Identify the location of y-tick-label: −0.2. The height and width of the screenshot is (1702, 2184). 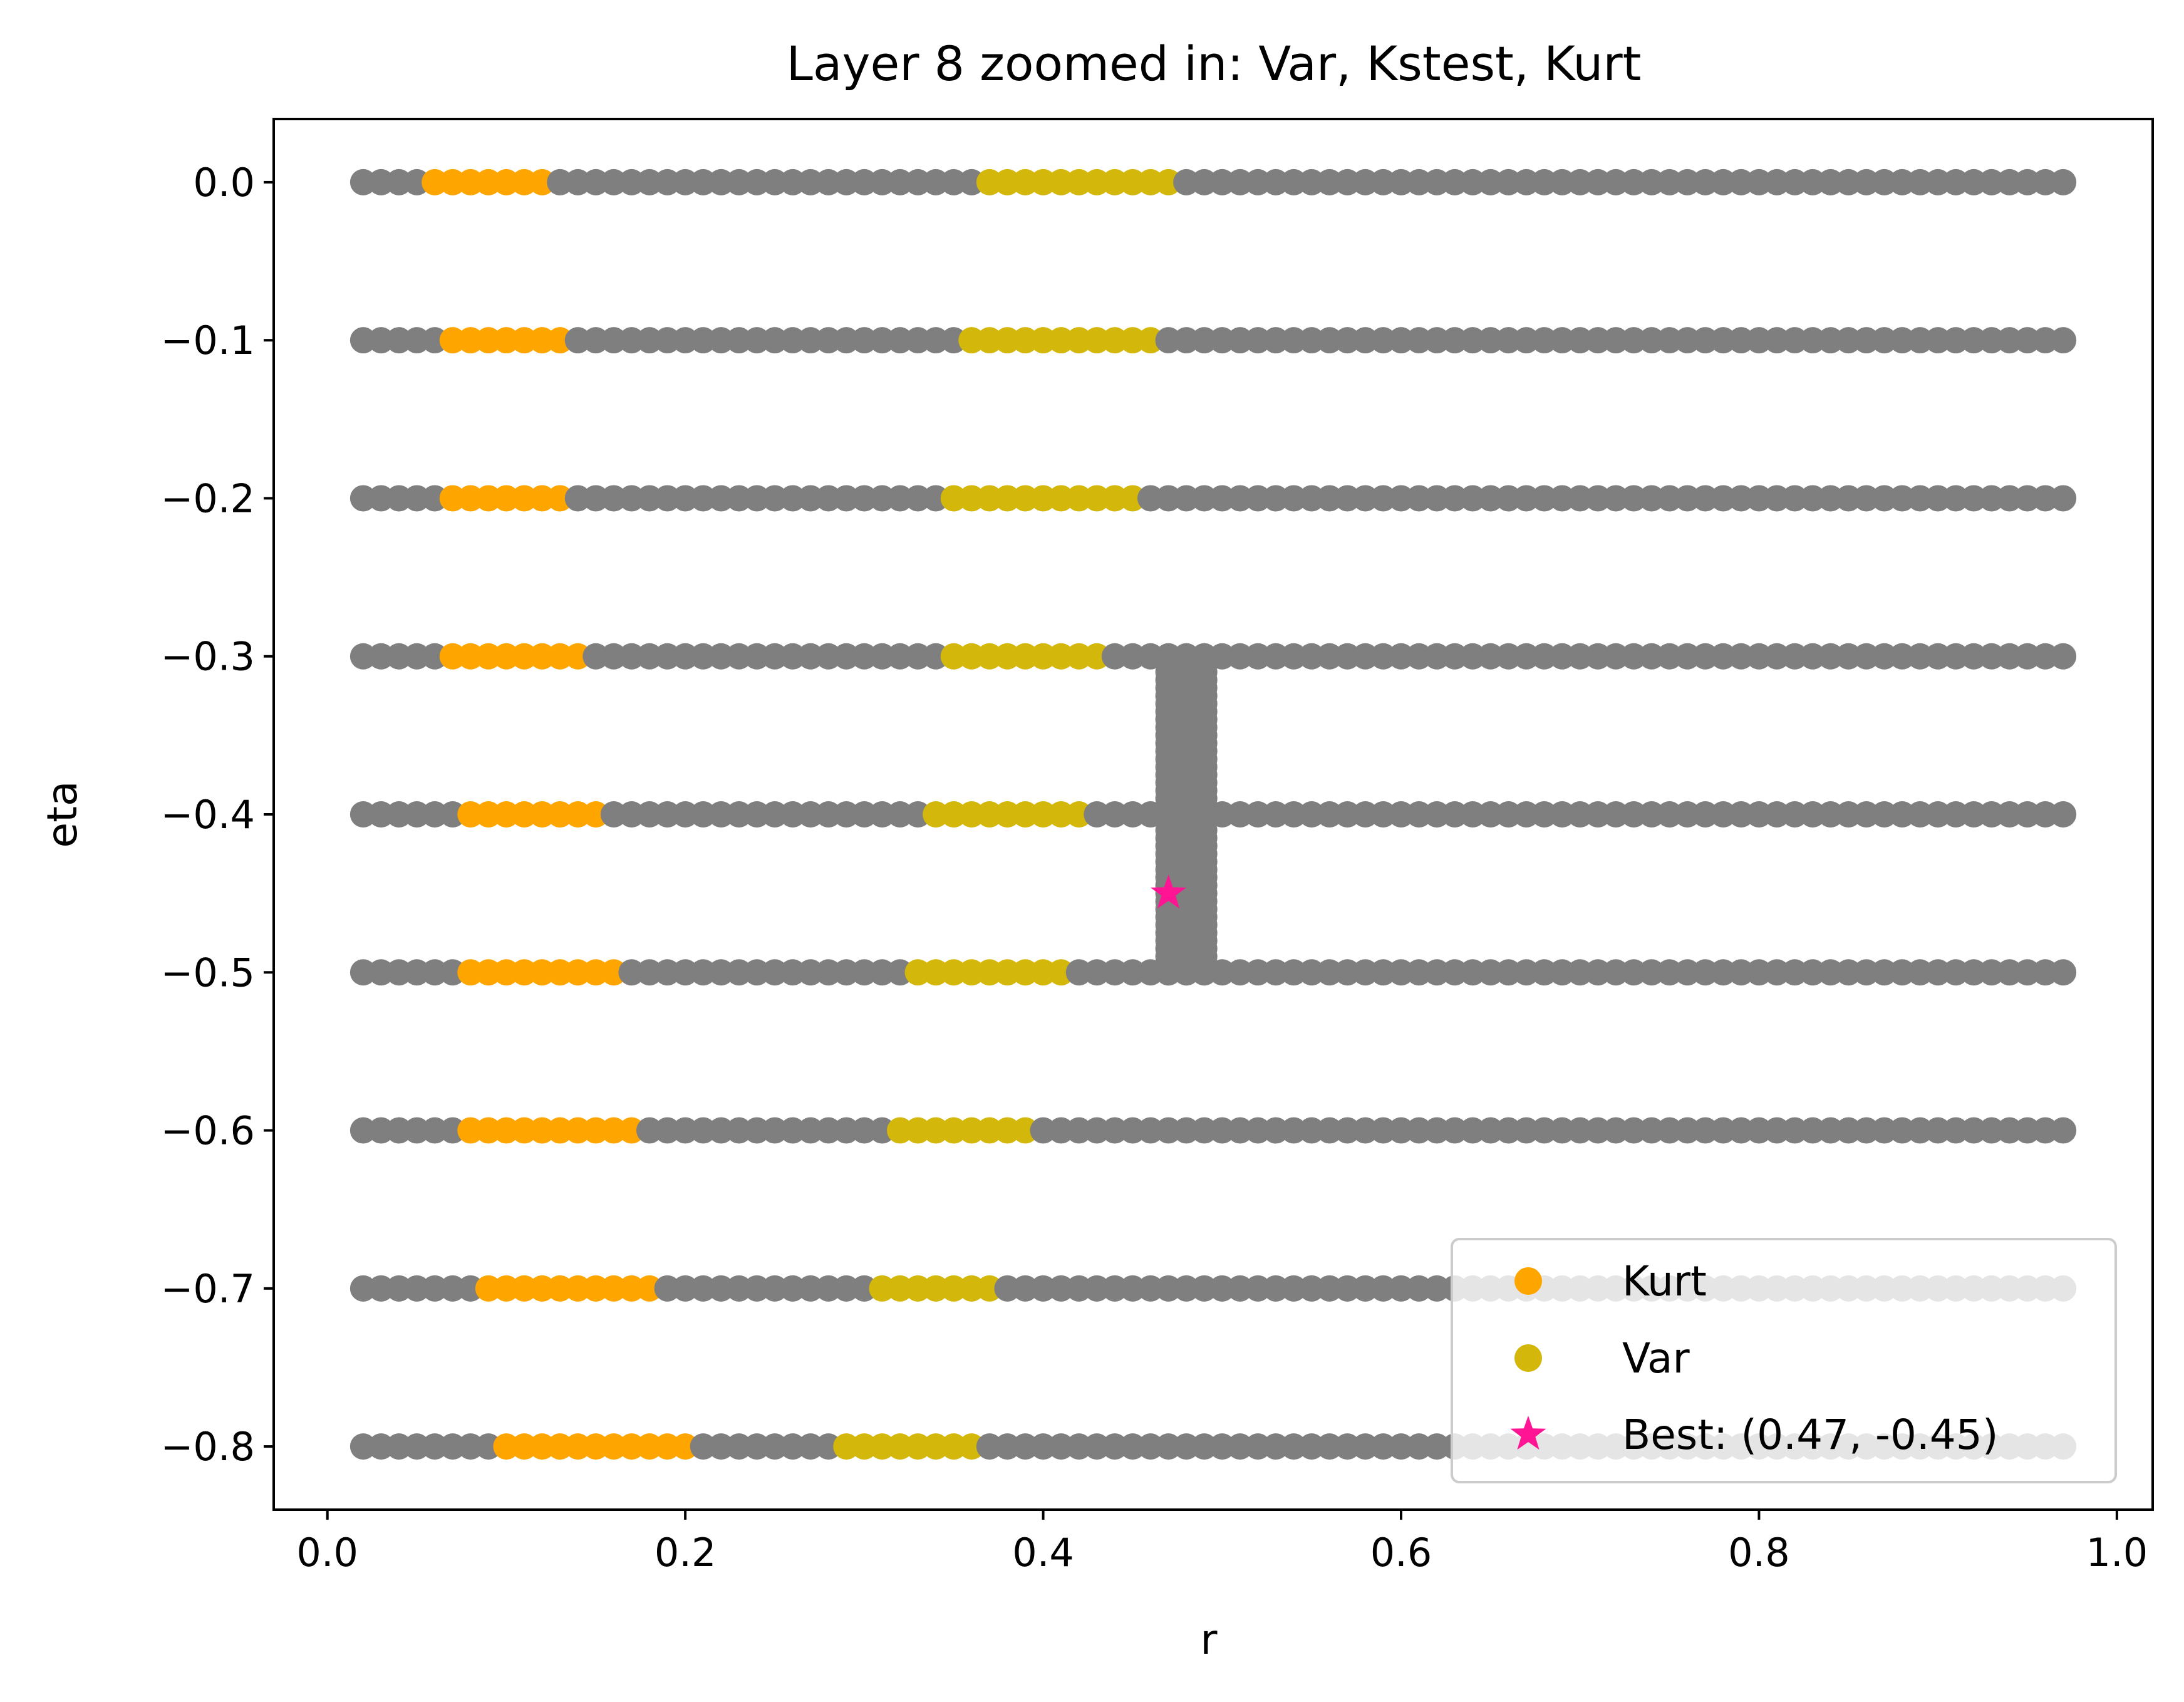
(207, 498).